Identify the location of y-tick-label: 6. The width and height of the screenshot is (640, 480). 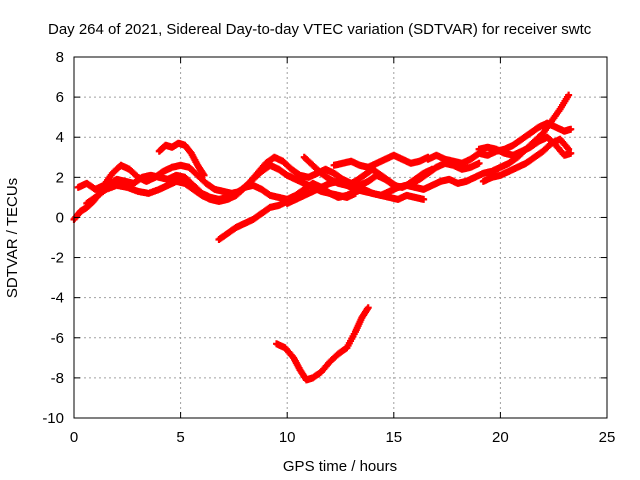
(60, 97).